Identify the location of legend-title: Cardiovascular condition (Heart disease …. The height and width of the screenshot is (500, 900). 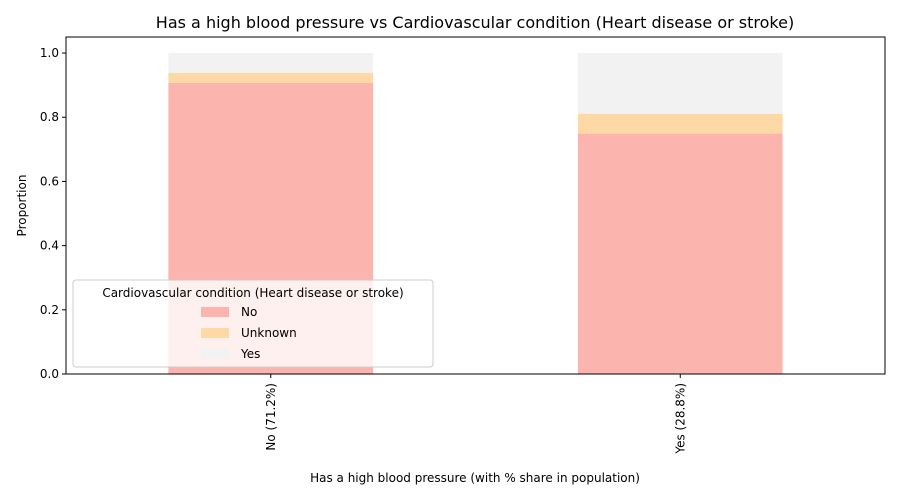
(252, 293).